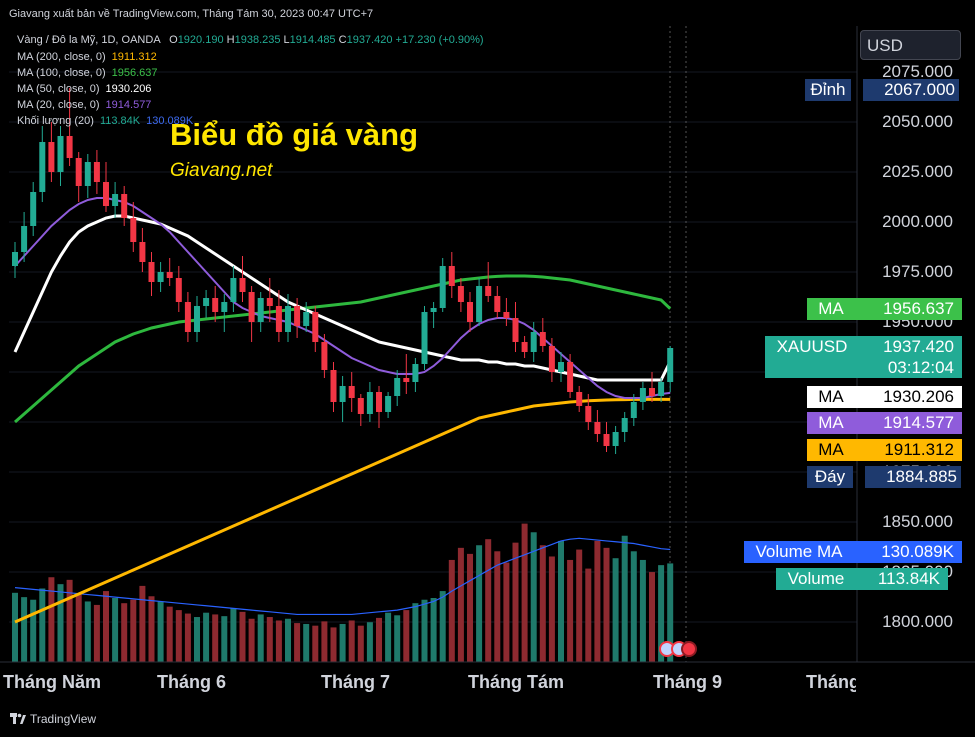 This screenshot has height=737, width=975. Describe the element at coordinates (913, 477) in the screenshot. I see `low-badge-value: 1884.885` at that location.